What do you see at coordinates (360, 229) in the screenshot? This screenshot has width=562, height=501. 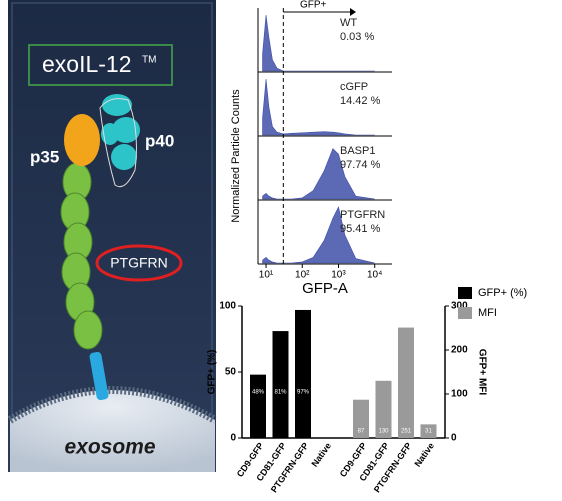 I see `gfp-percent: 95.41 %` at bounding box center [360, 229].